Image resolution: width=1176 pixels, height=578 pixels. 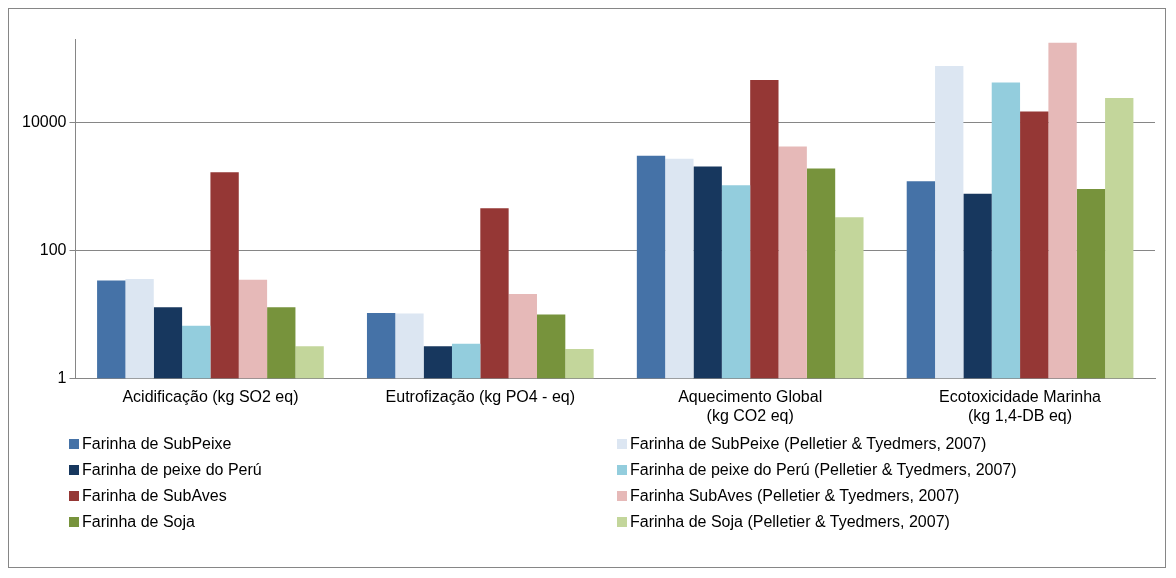 I want to click on x-tick-label: Acidificação (kg SO2 eq), so click(x=210, y=396).